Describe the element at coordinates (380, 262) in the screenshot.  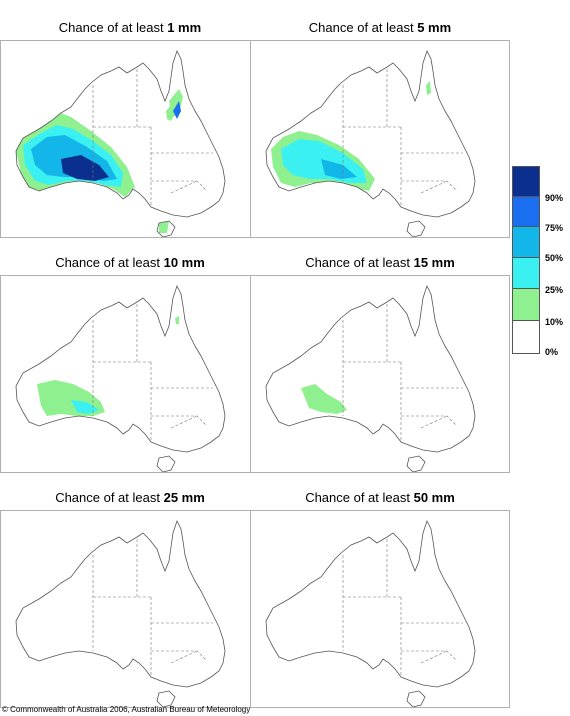
I see `panel-title: Chance of at least 15 mm` at that location.